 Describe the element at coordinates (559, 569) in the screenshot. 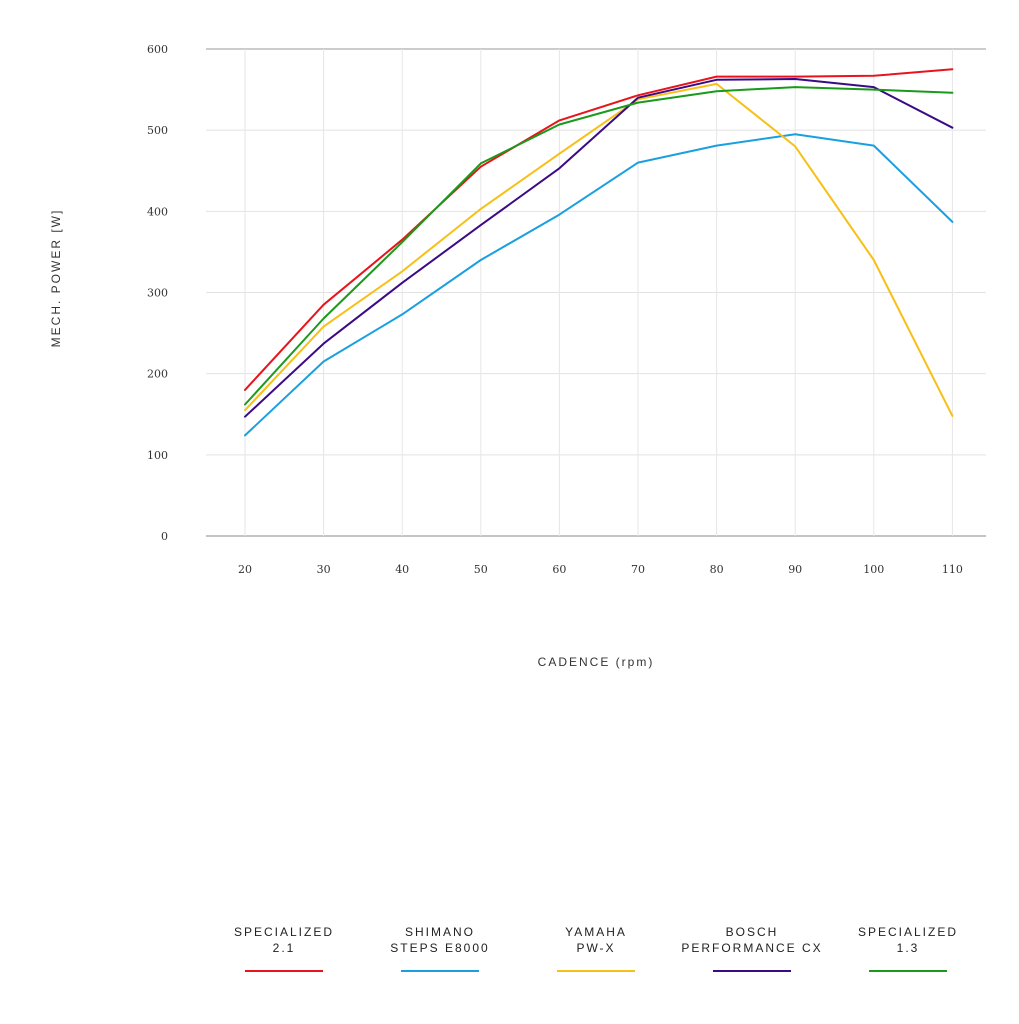

I see `x-tick-label: 60` at that location.